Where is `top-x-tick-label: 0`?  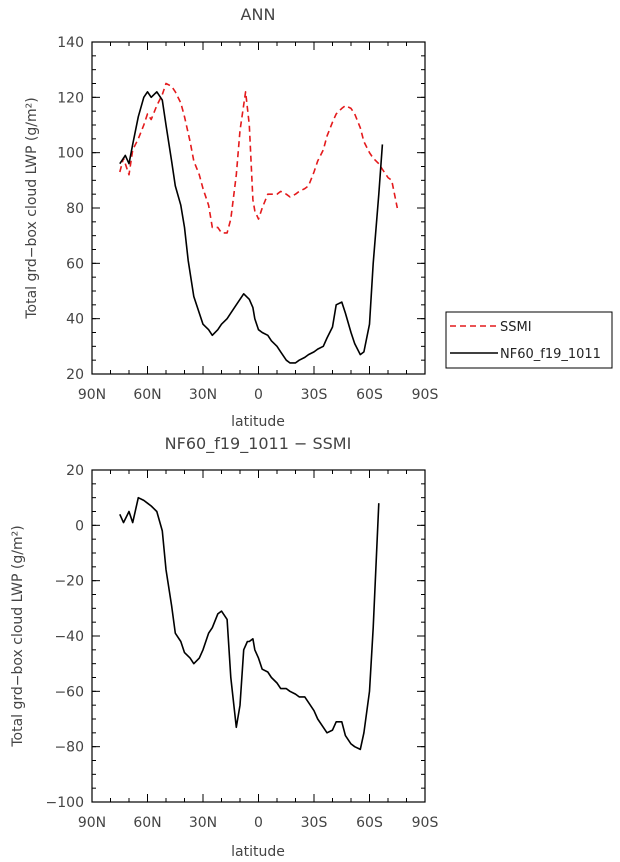 top-x-tick-label: 0 is located at coordinates (258, 395).